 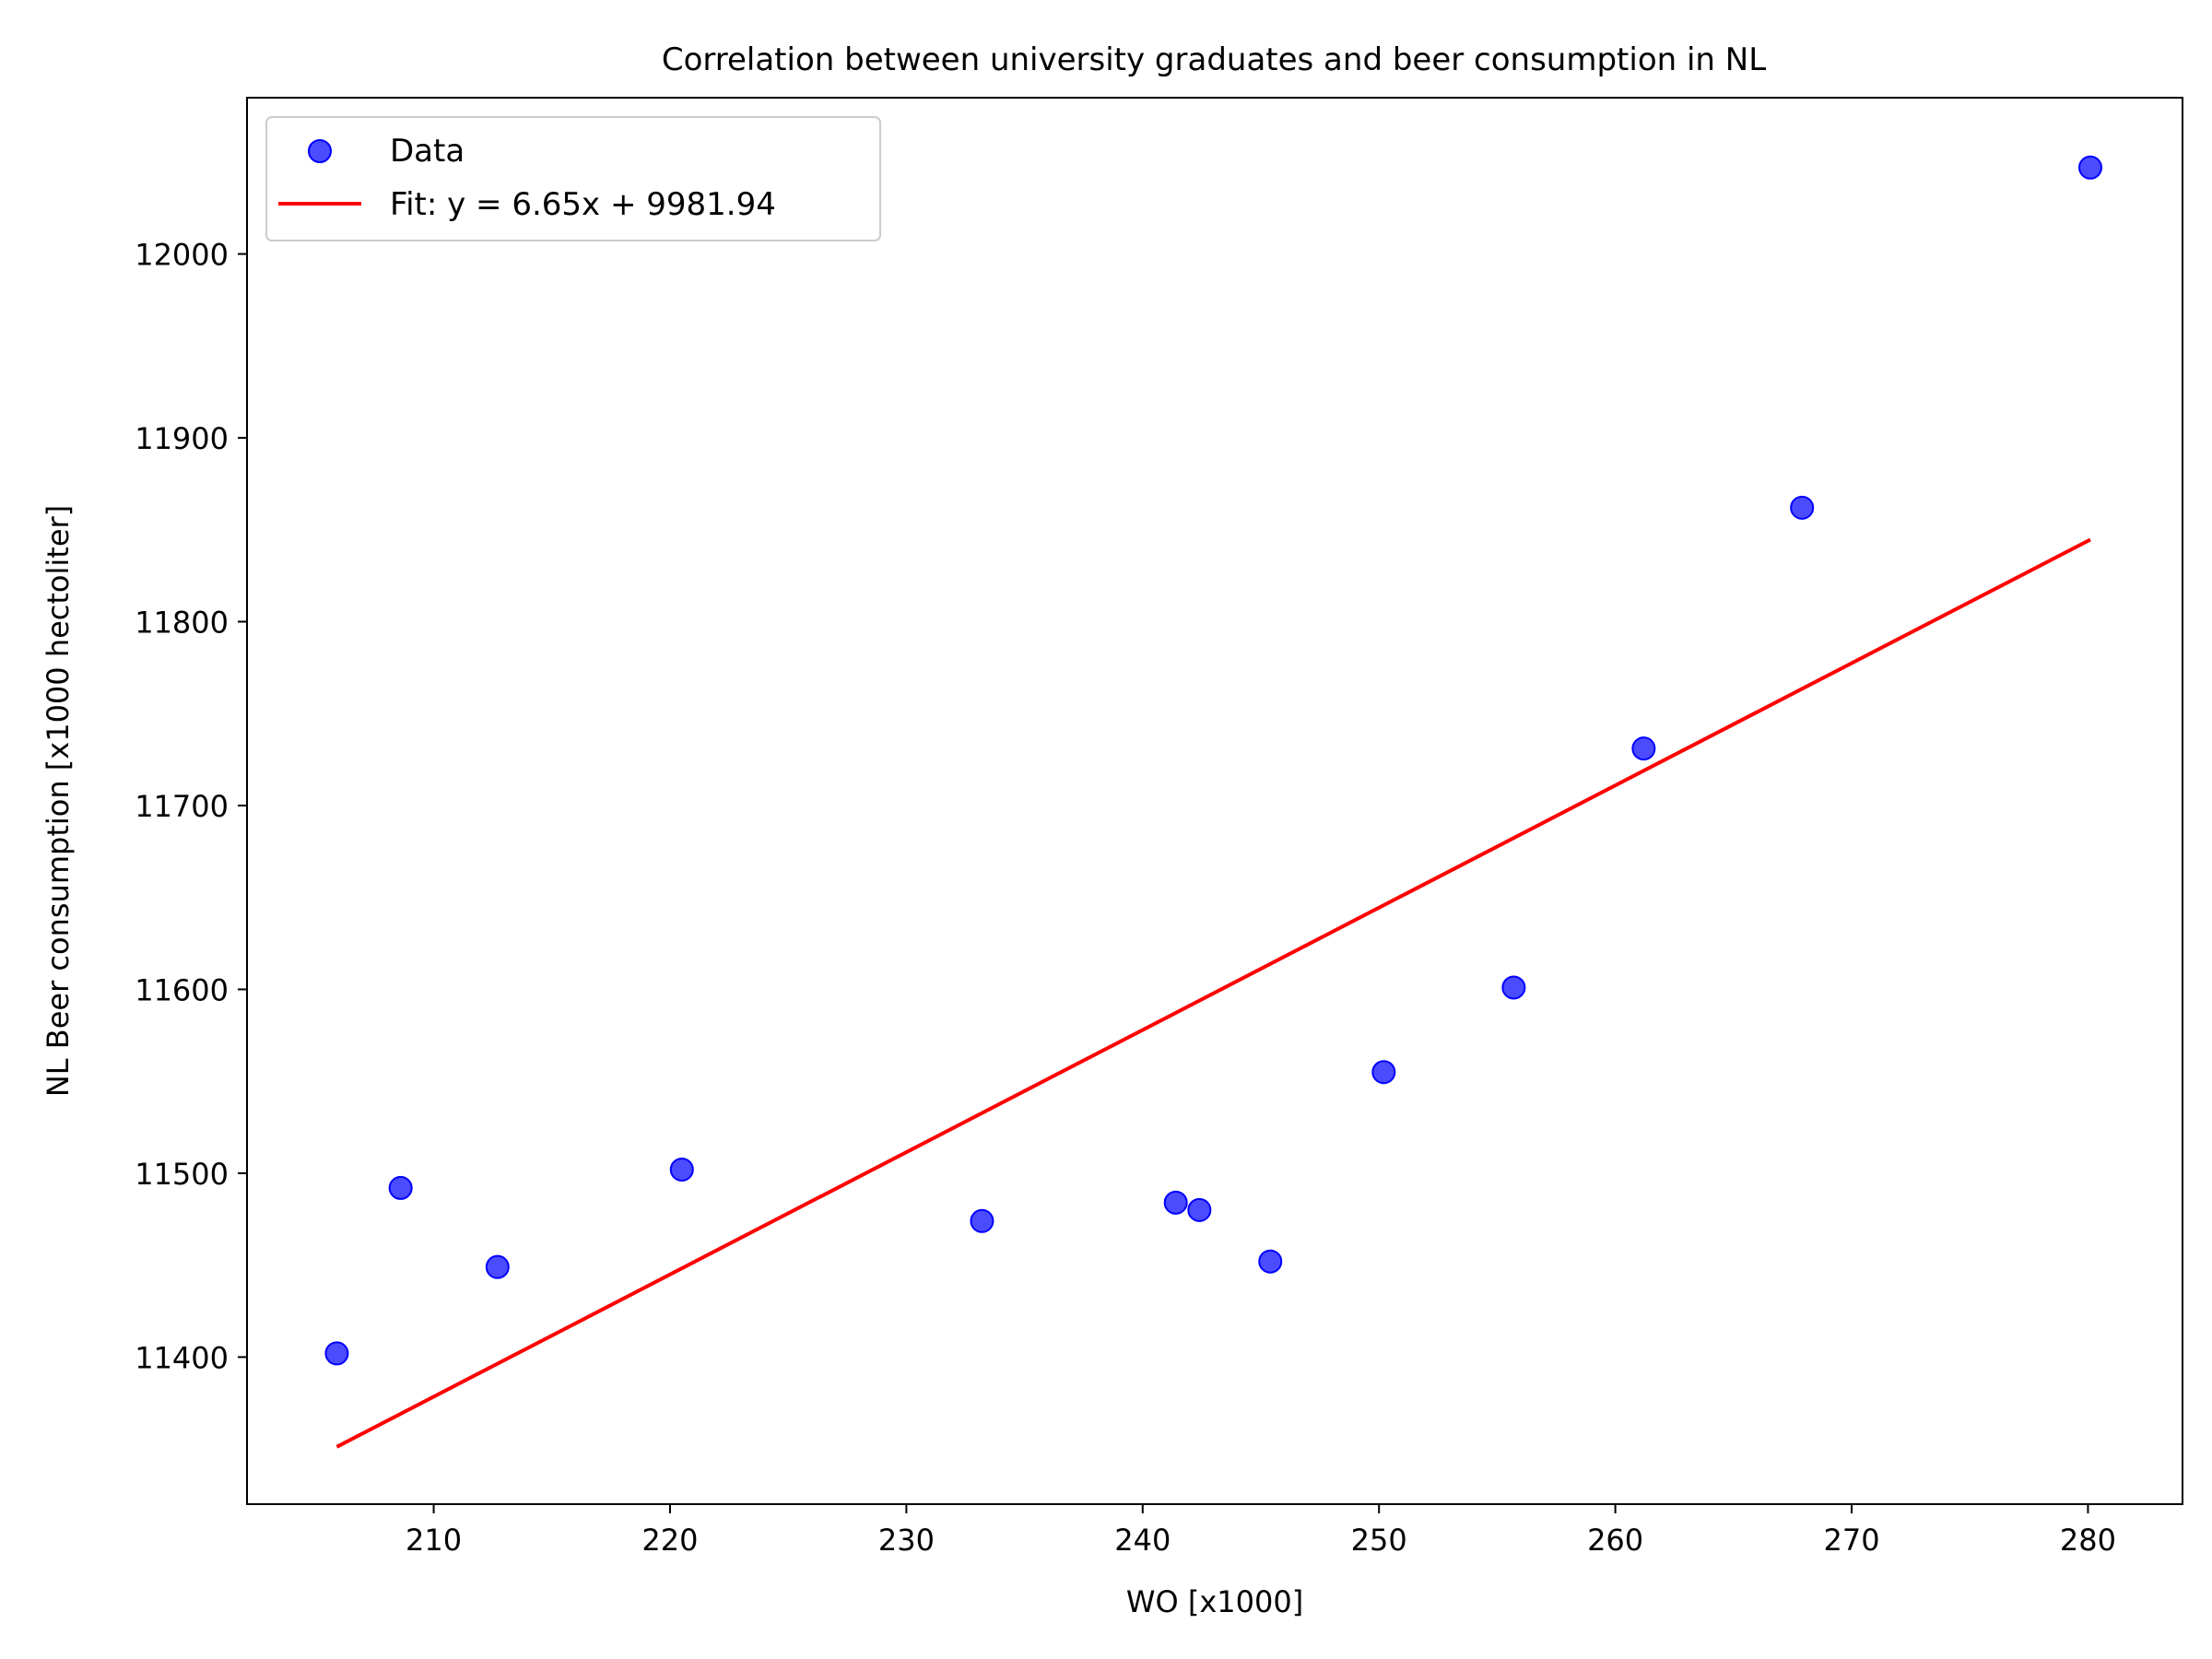 I want to click on y-tick-label: 12000, so click(x=182, y=255).